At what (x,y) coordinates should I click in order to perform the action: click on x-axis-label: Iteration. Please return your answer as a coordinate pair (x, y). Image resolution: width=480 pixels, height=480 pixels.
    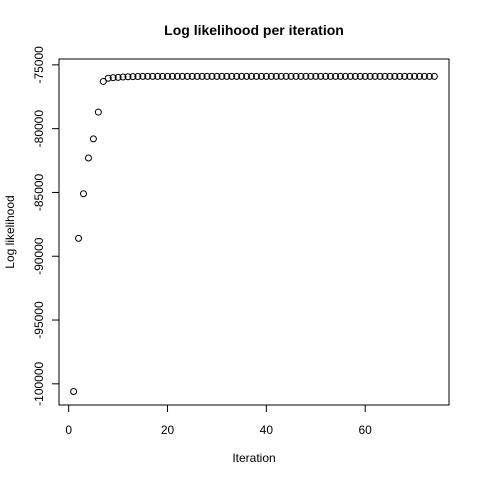
    Looking at the image, I should click on (253, 458).